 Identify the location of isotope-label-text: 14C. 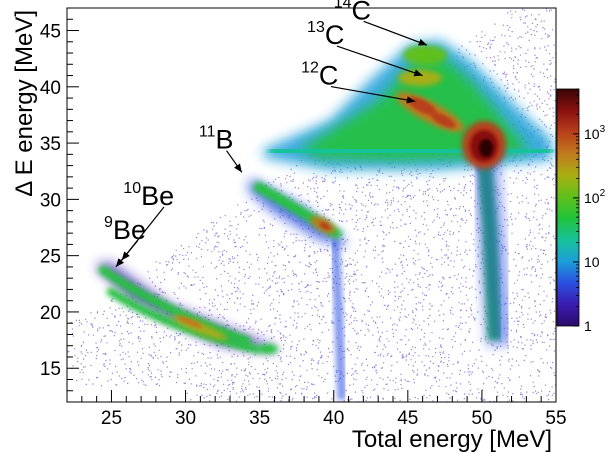
(352, 12).